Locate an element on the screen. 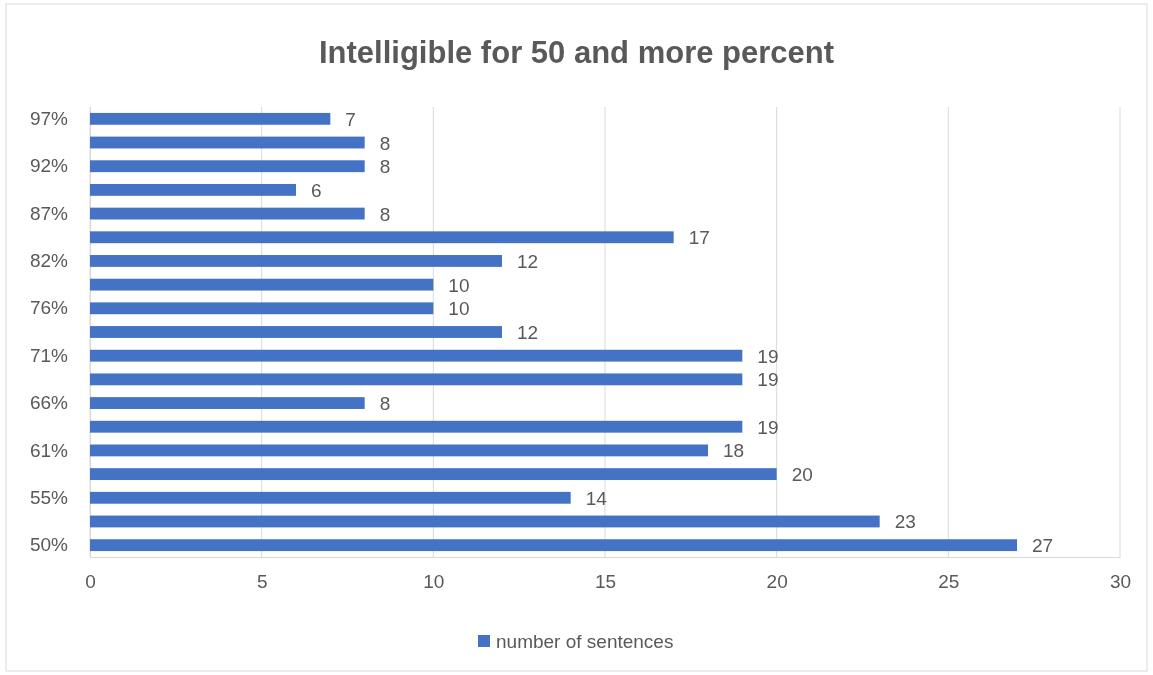  x-tick-label: 30 is located at coordinates (1120, 582).